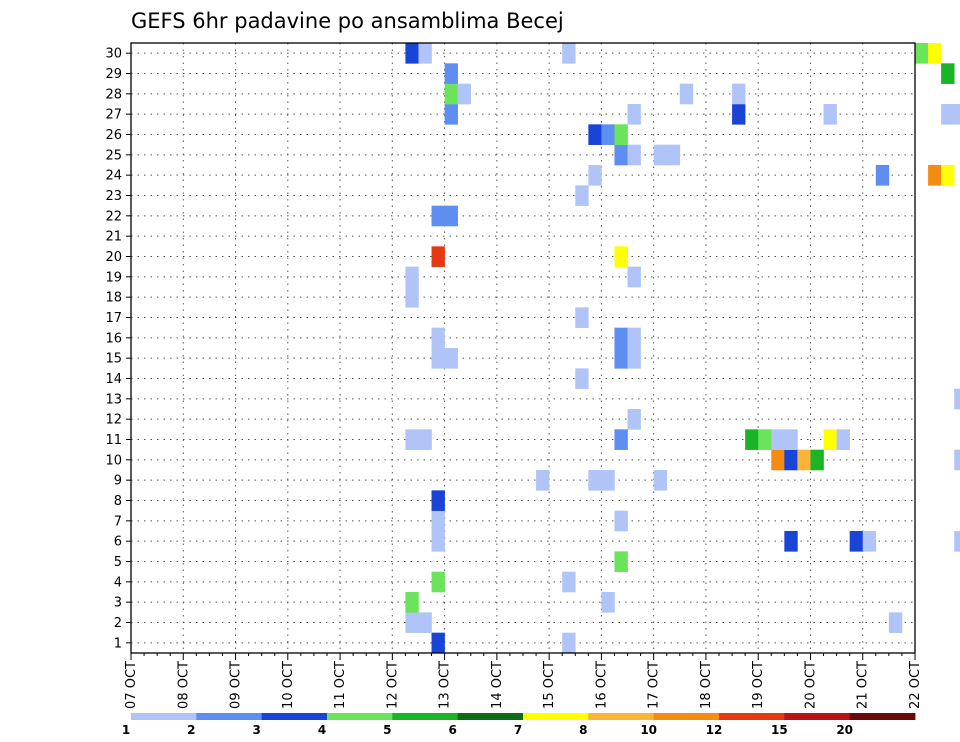  What do you see at coordinates (706, 685) in the screenshot?
I see `x-tick-label: 18 OCT` at bounding box center [706, 685].